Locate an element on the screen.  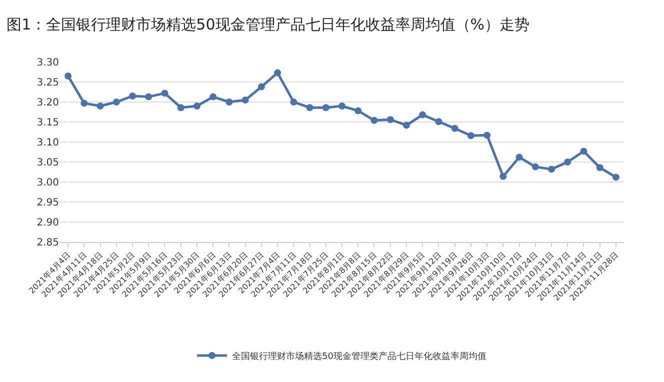
chart-title: 图1：全国银行理财市场精选50现金管理产品七日年化收益率周均值（%）走势 is located at coordinates (268, 25).